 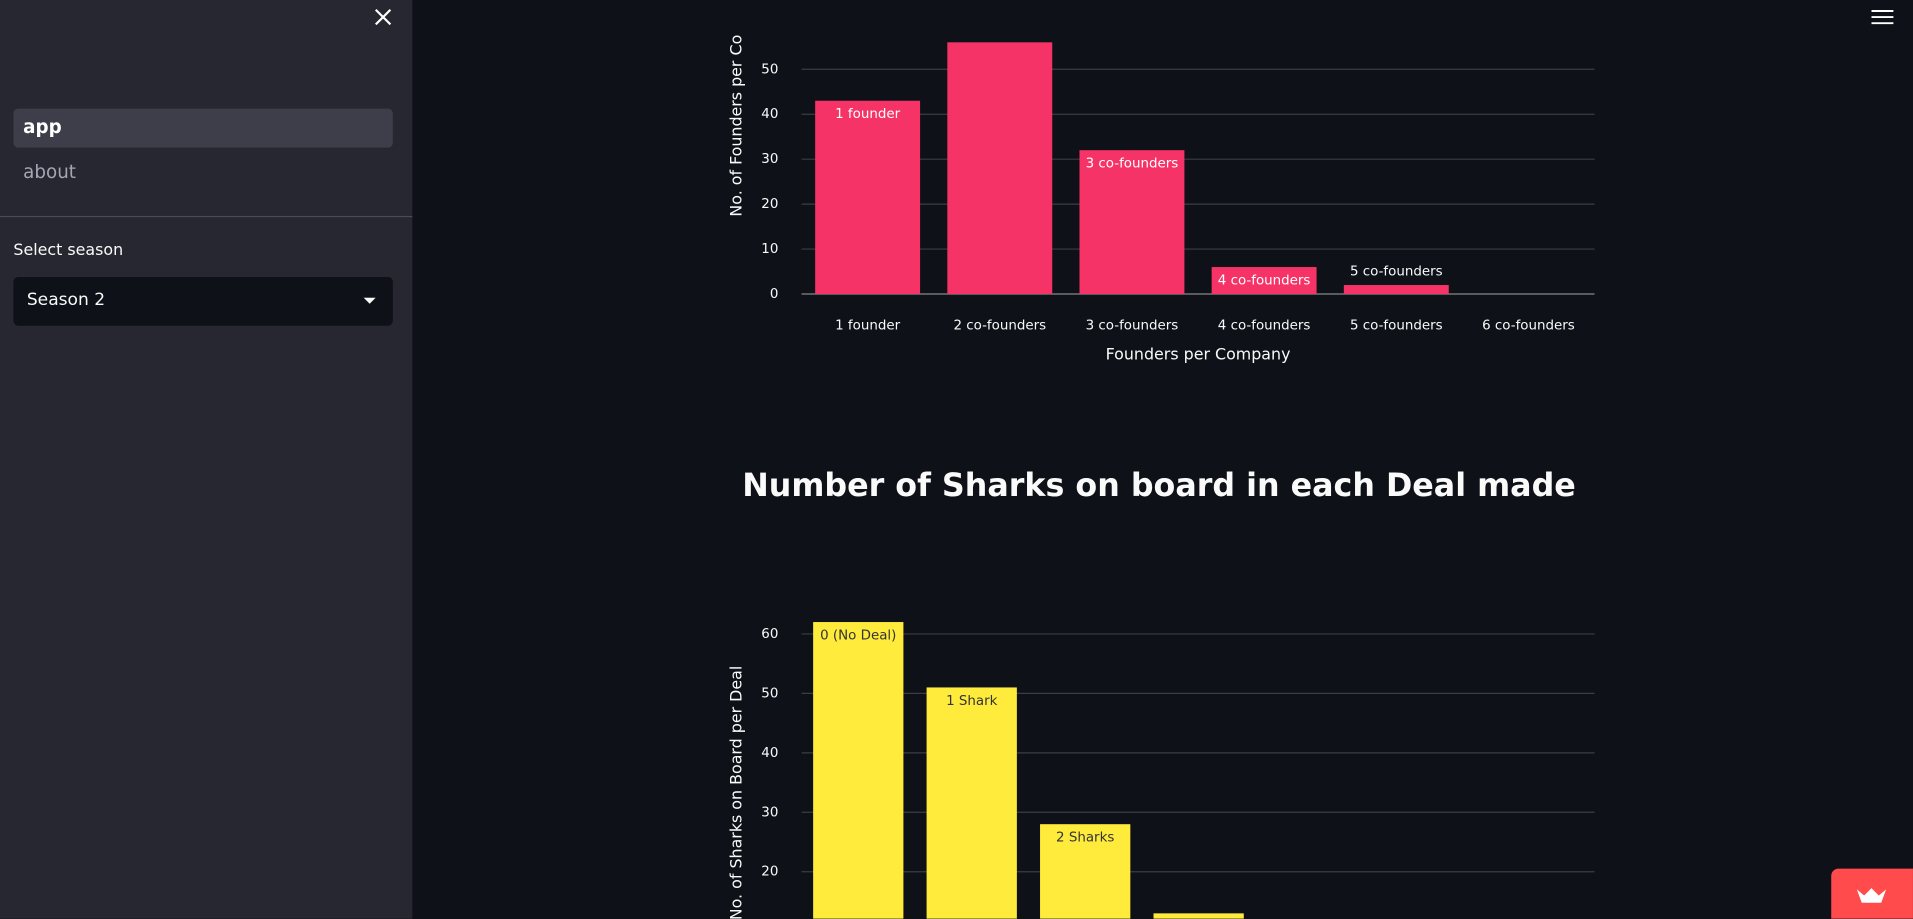 I want to click on bar-label: 1 Shark, so click(x=972, y=701).